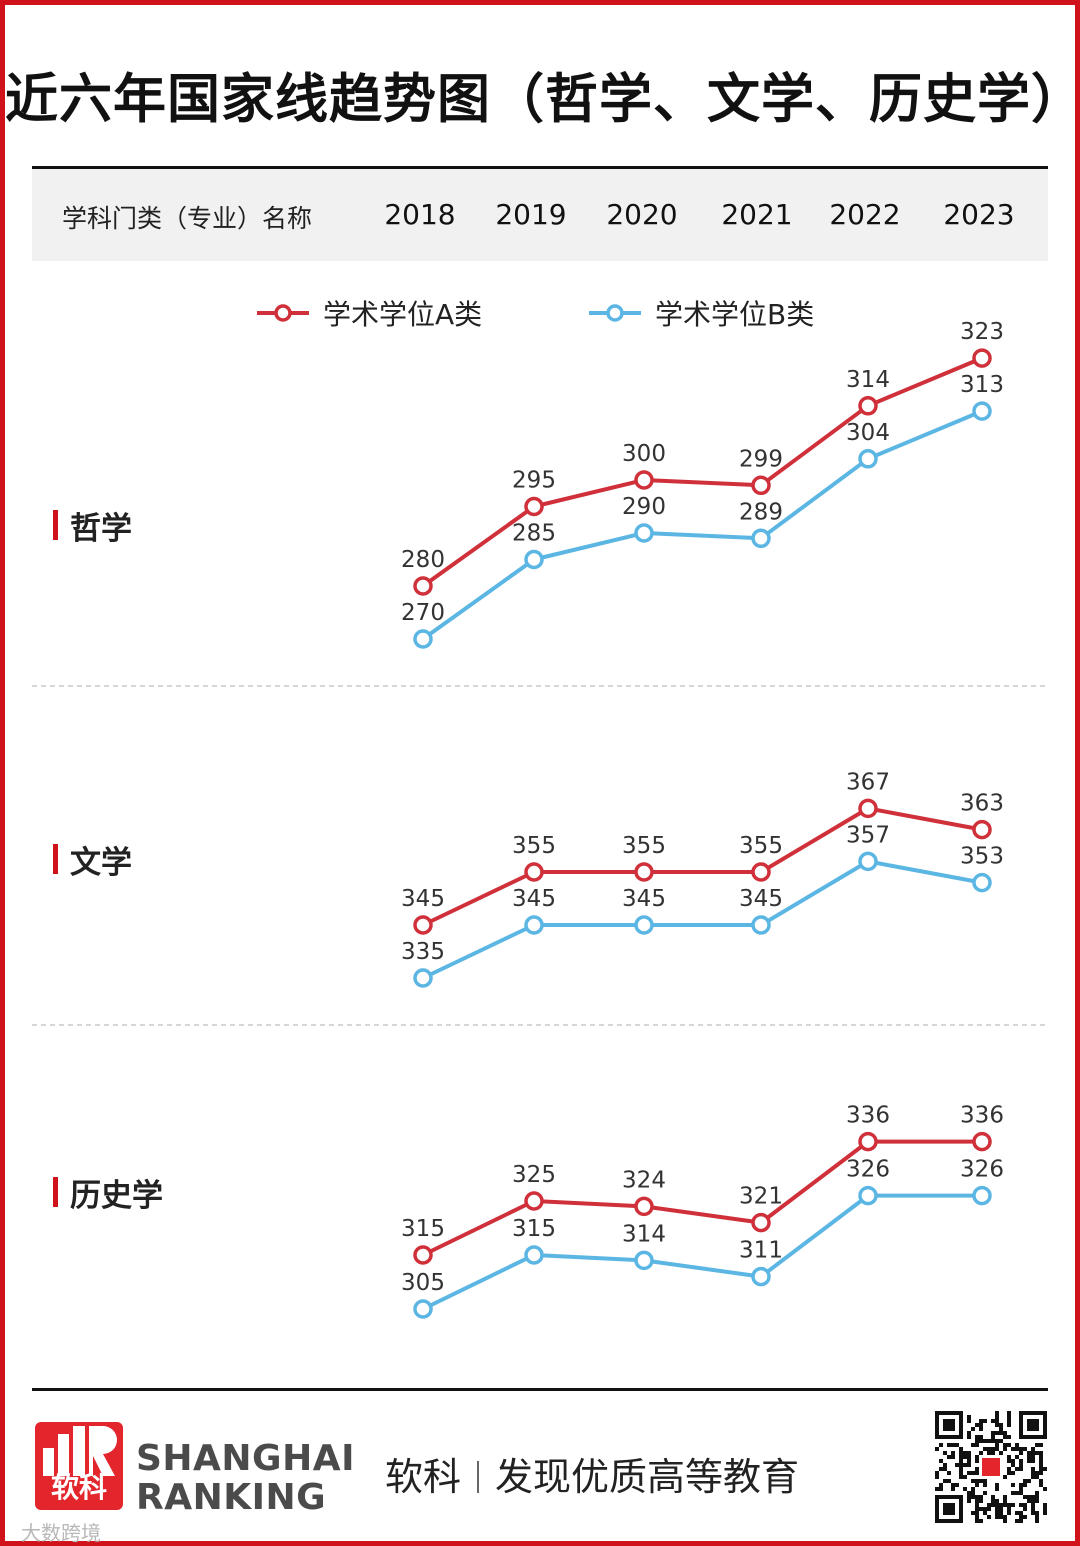  What do you see at coordinates (540, 1389) in the screenshot?
I see `footer-divider` at bounding box center [540, 1389].